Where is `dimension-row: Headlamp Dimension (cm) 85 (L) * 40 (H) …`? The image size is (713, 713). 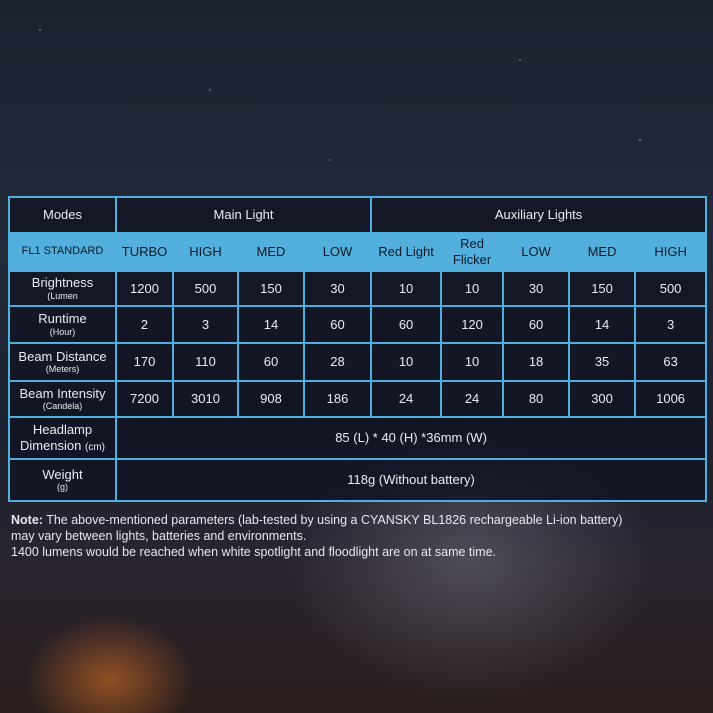 dimension-row: Headlamp Dimension (cm) 85 (L) * 40 (H) … is located at coordinates (358, 438).